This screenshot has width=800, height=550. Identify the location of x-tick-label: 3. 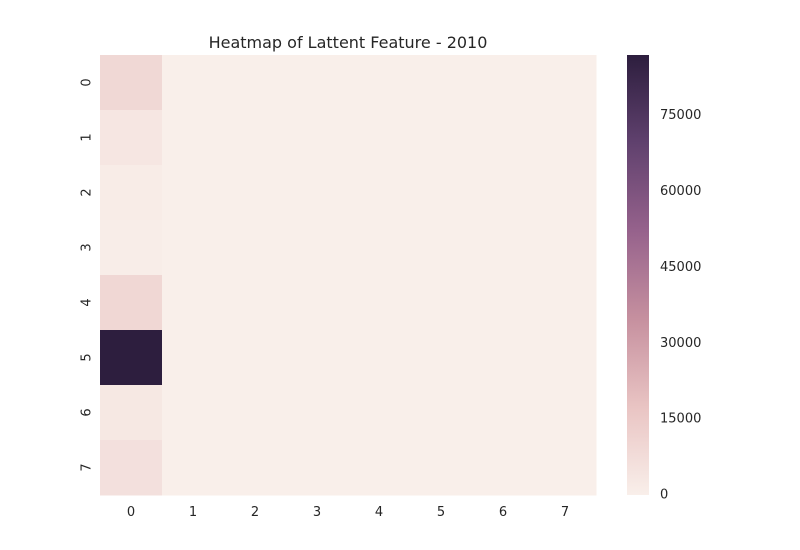
(317, 512).